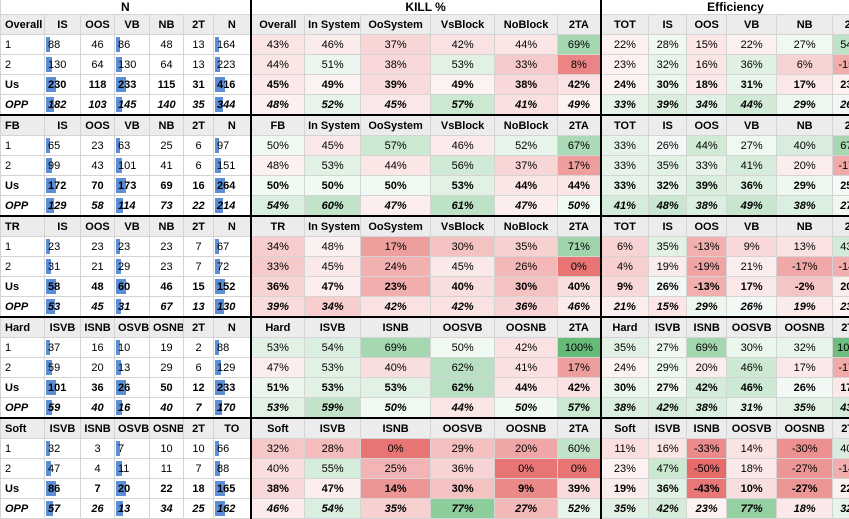  What do you see at coordinates (167, 166) in the screenshot?
I see `count-cell: 41` at bounding box center [167, 166].